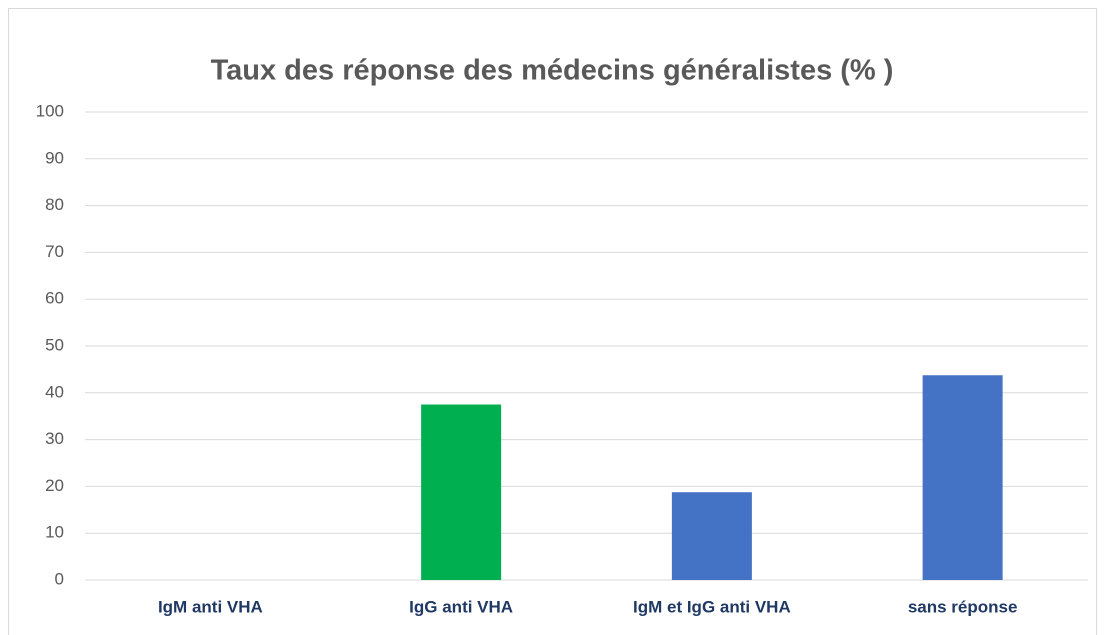 The height and width of the screenshot is (635, 1105). Describe the element at coordinates (54, 157) in the screenshot. I see `y-tick-label: 90` at that location.